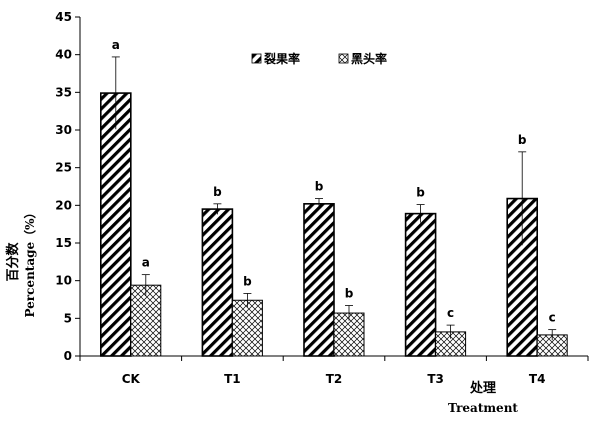  I want to click on x-axis-title-en: Treatment, so click(483, 408).